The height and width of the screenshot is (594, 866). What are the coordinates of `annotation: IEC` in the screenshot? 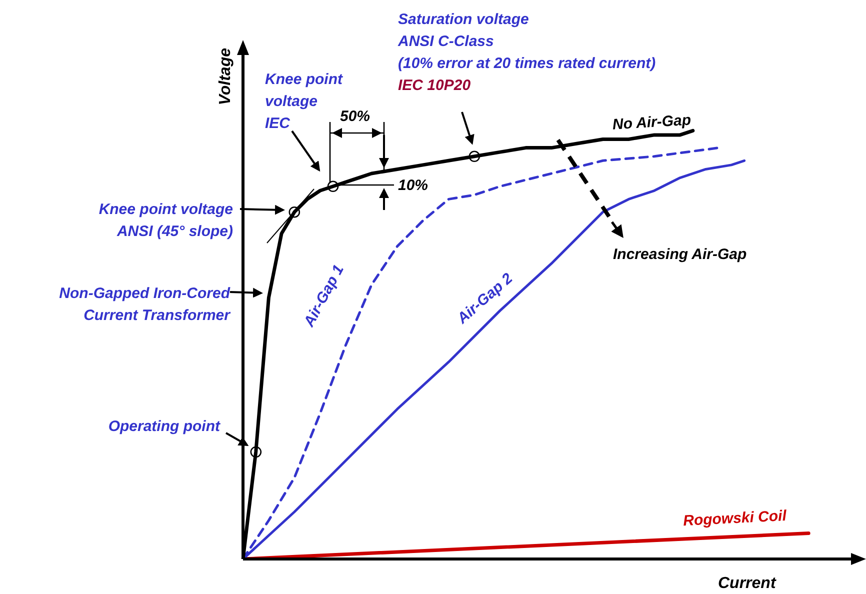 It's located at (278, 123).